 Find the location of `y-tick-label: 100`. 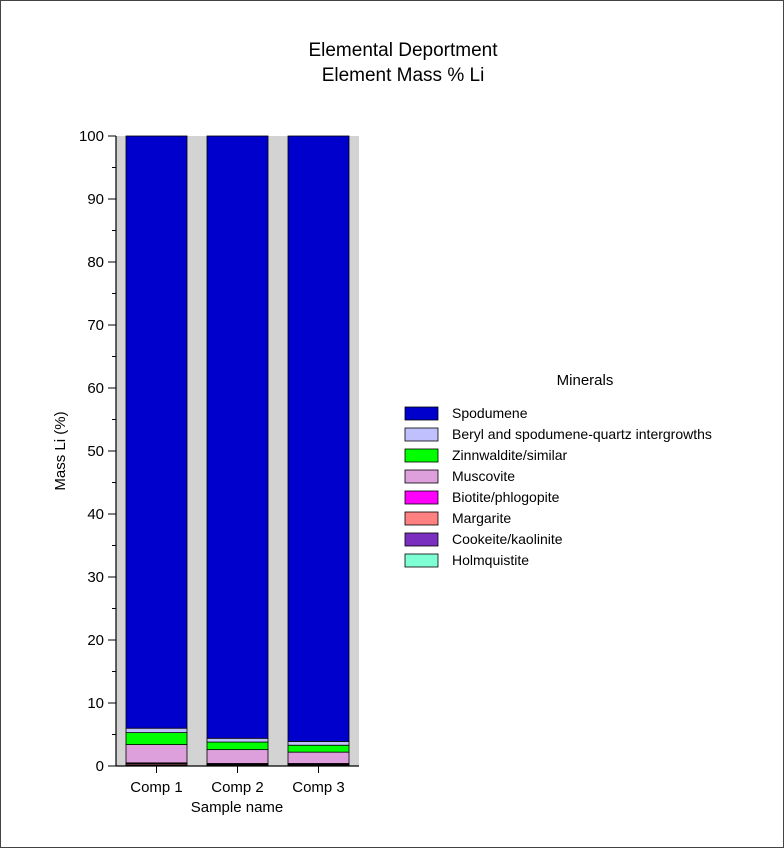

y-tick-label: 100 is located at coordinates (91, 136).